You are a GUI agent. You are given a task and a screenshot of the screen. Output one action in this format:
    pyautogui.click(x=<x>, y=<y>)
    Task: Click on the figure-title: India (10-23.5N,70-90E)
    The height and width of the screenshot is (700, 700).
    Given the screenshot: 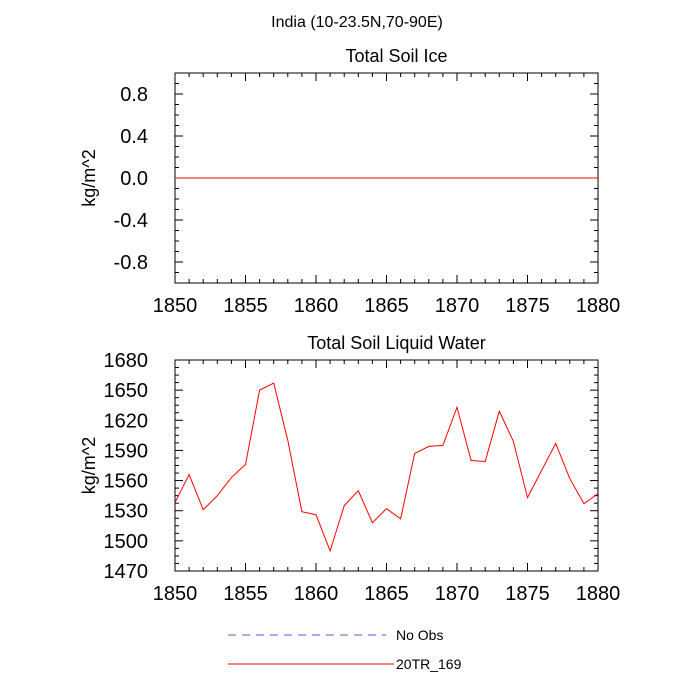 What is the action you would take?
    pyautogui.click(x=357, y=22)
    